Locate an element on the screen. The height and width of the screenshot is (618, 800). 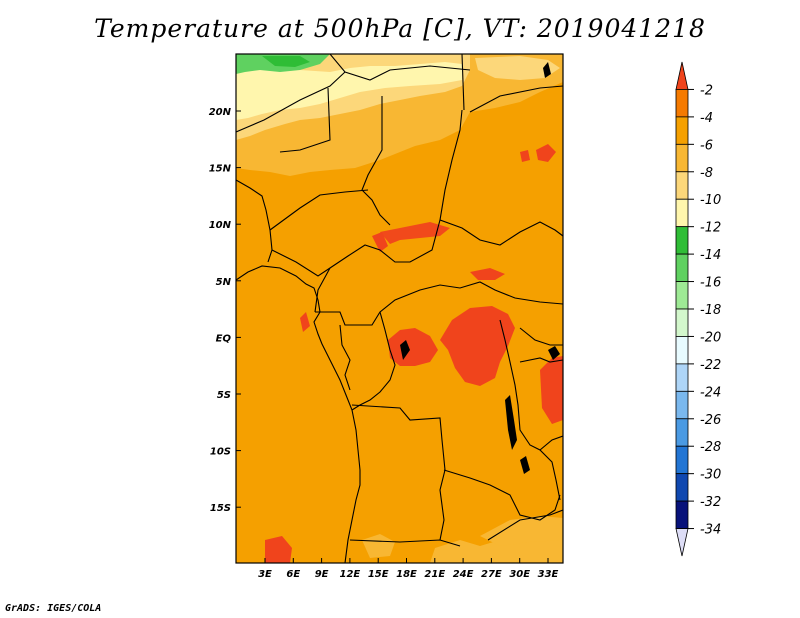
legend-label: -34 is located at coordinates (710, 530).